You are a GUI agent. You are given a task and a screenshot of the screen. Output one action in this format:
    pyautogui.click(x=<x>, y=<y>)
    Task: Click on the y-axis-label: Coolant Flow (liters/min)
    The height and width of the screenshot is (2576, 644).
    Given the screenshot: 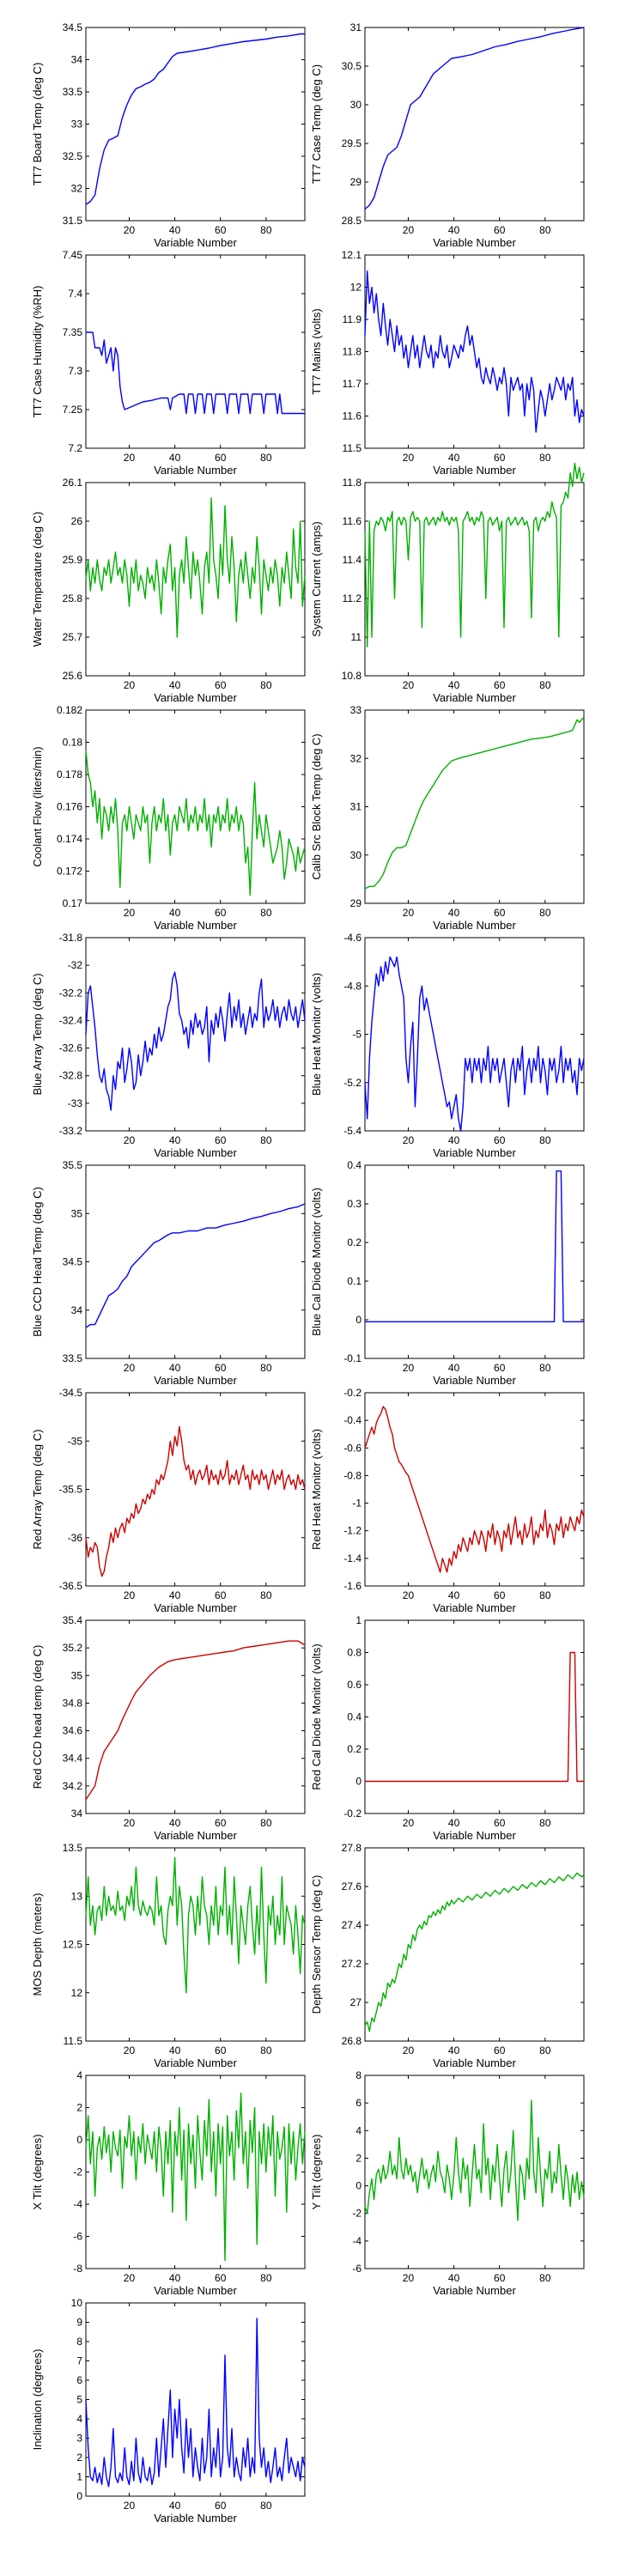 What is the action you would take?
    pyautogui.click(x=37, y=806)
    